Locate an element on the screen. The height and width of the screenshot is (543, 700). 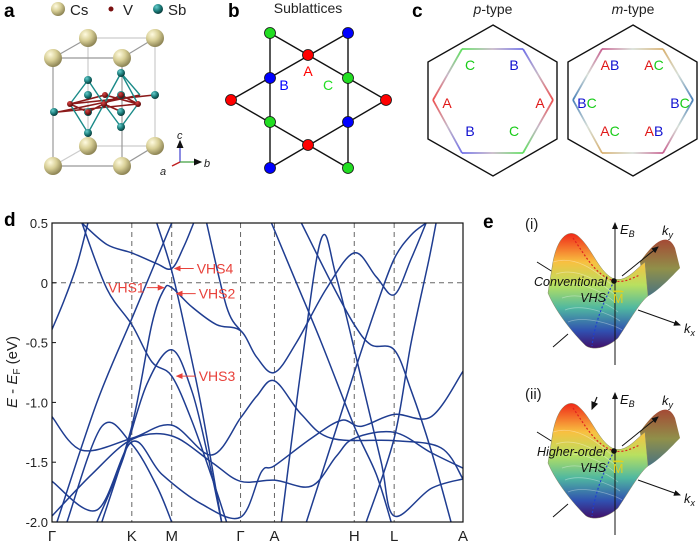
ky-axis-arrow is located at coordinates (640, 261).